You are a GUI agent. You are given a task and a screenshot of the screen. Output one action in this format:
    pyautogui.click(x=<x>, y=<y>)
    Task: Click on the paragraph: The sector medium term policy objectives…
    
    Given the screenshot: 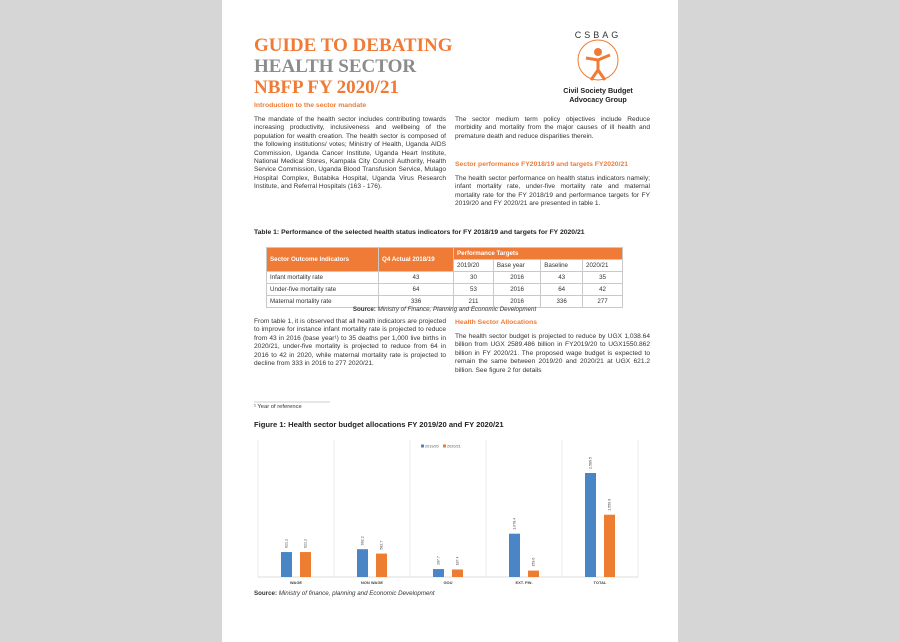 What is the action you would take?
    pyautogui.click(x=552, y=128)
    